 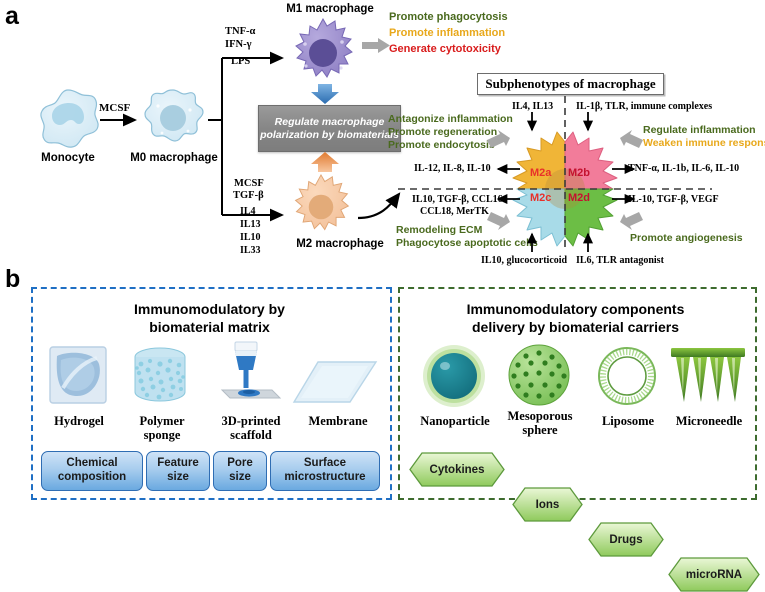 I want to click on chip-chemical-composition-line1: Chemical, so click(x=92, y=463).